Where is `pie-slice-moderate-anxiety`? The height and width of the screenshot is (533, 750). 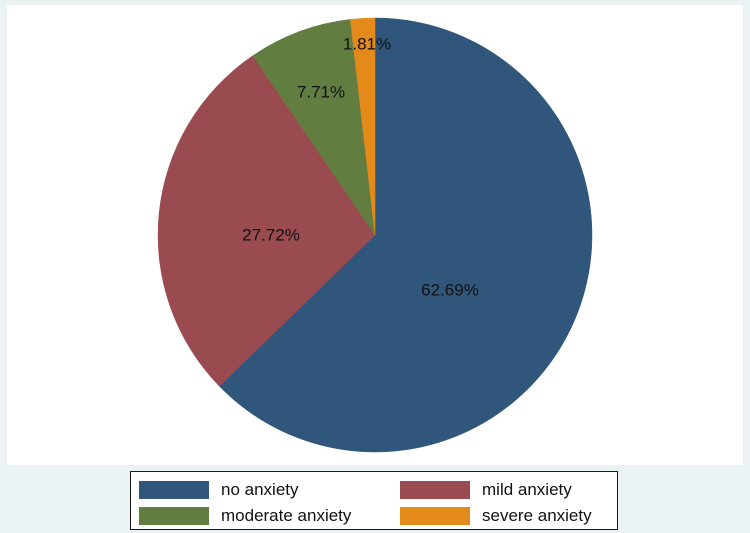
pie-slice-moderate-anxiety is located at coordinates (314, 127).